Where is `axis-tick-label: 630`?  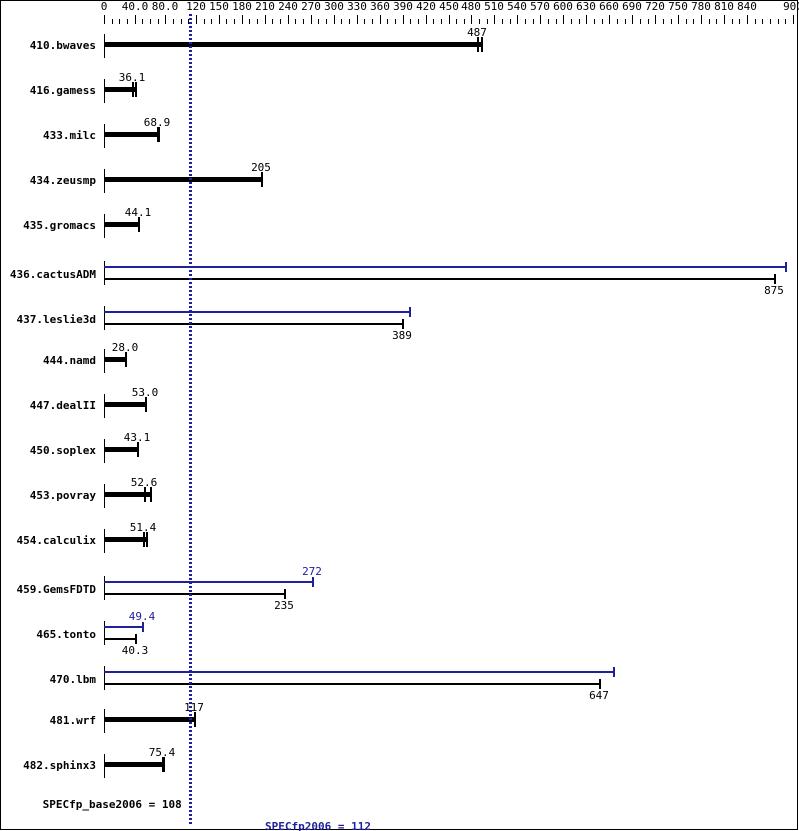 axis-tick-label: 630 is located at coordinates (586, 6).